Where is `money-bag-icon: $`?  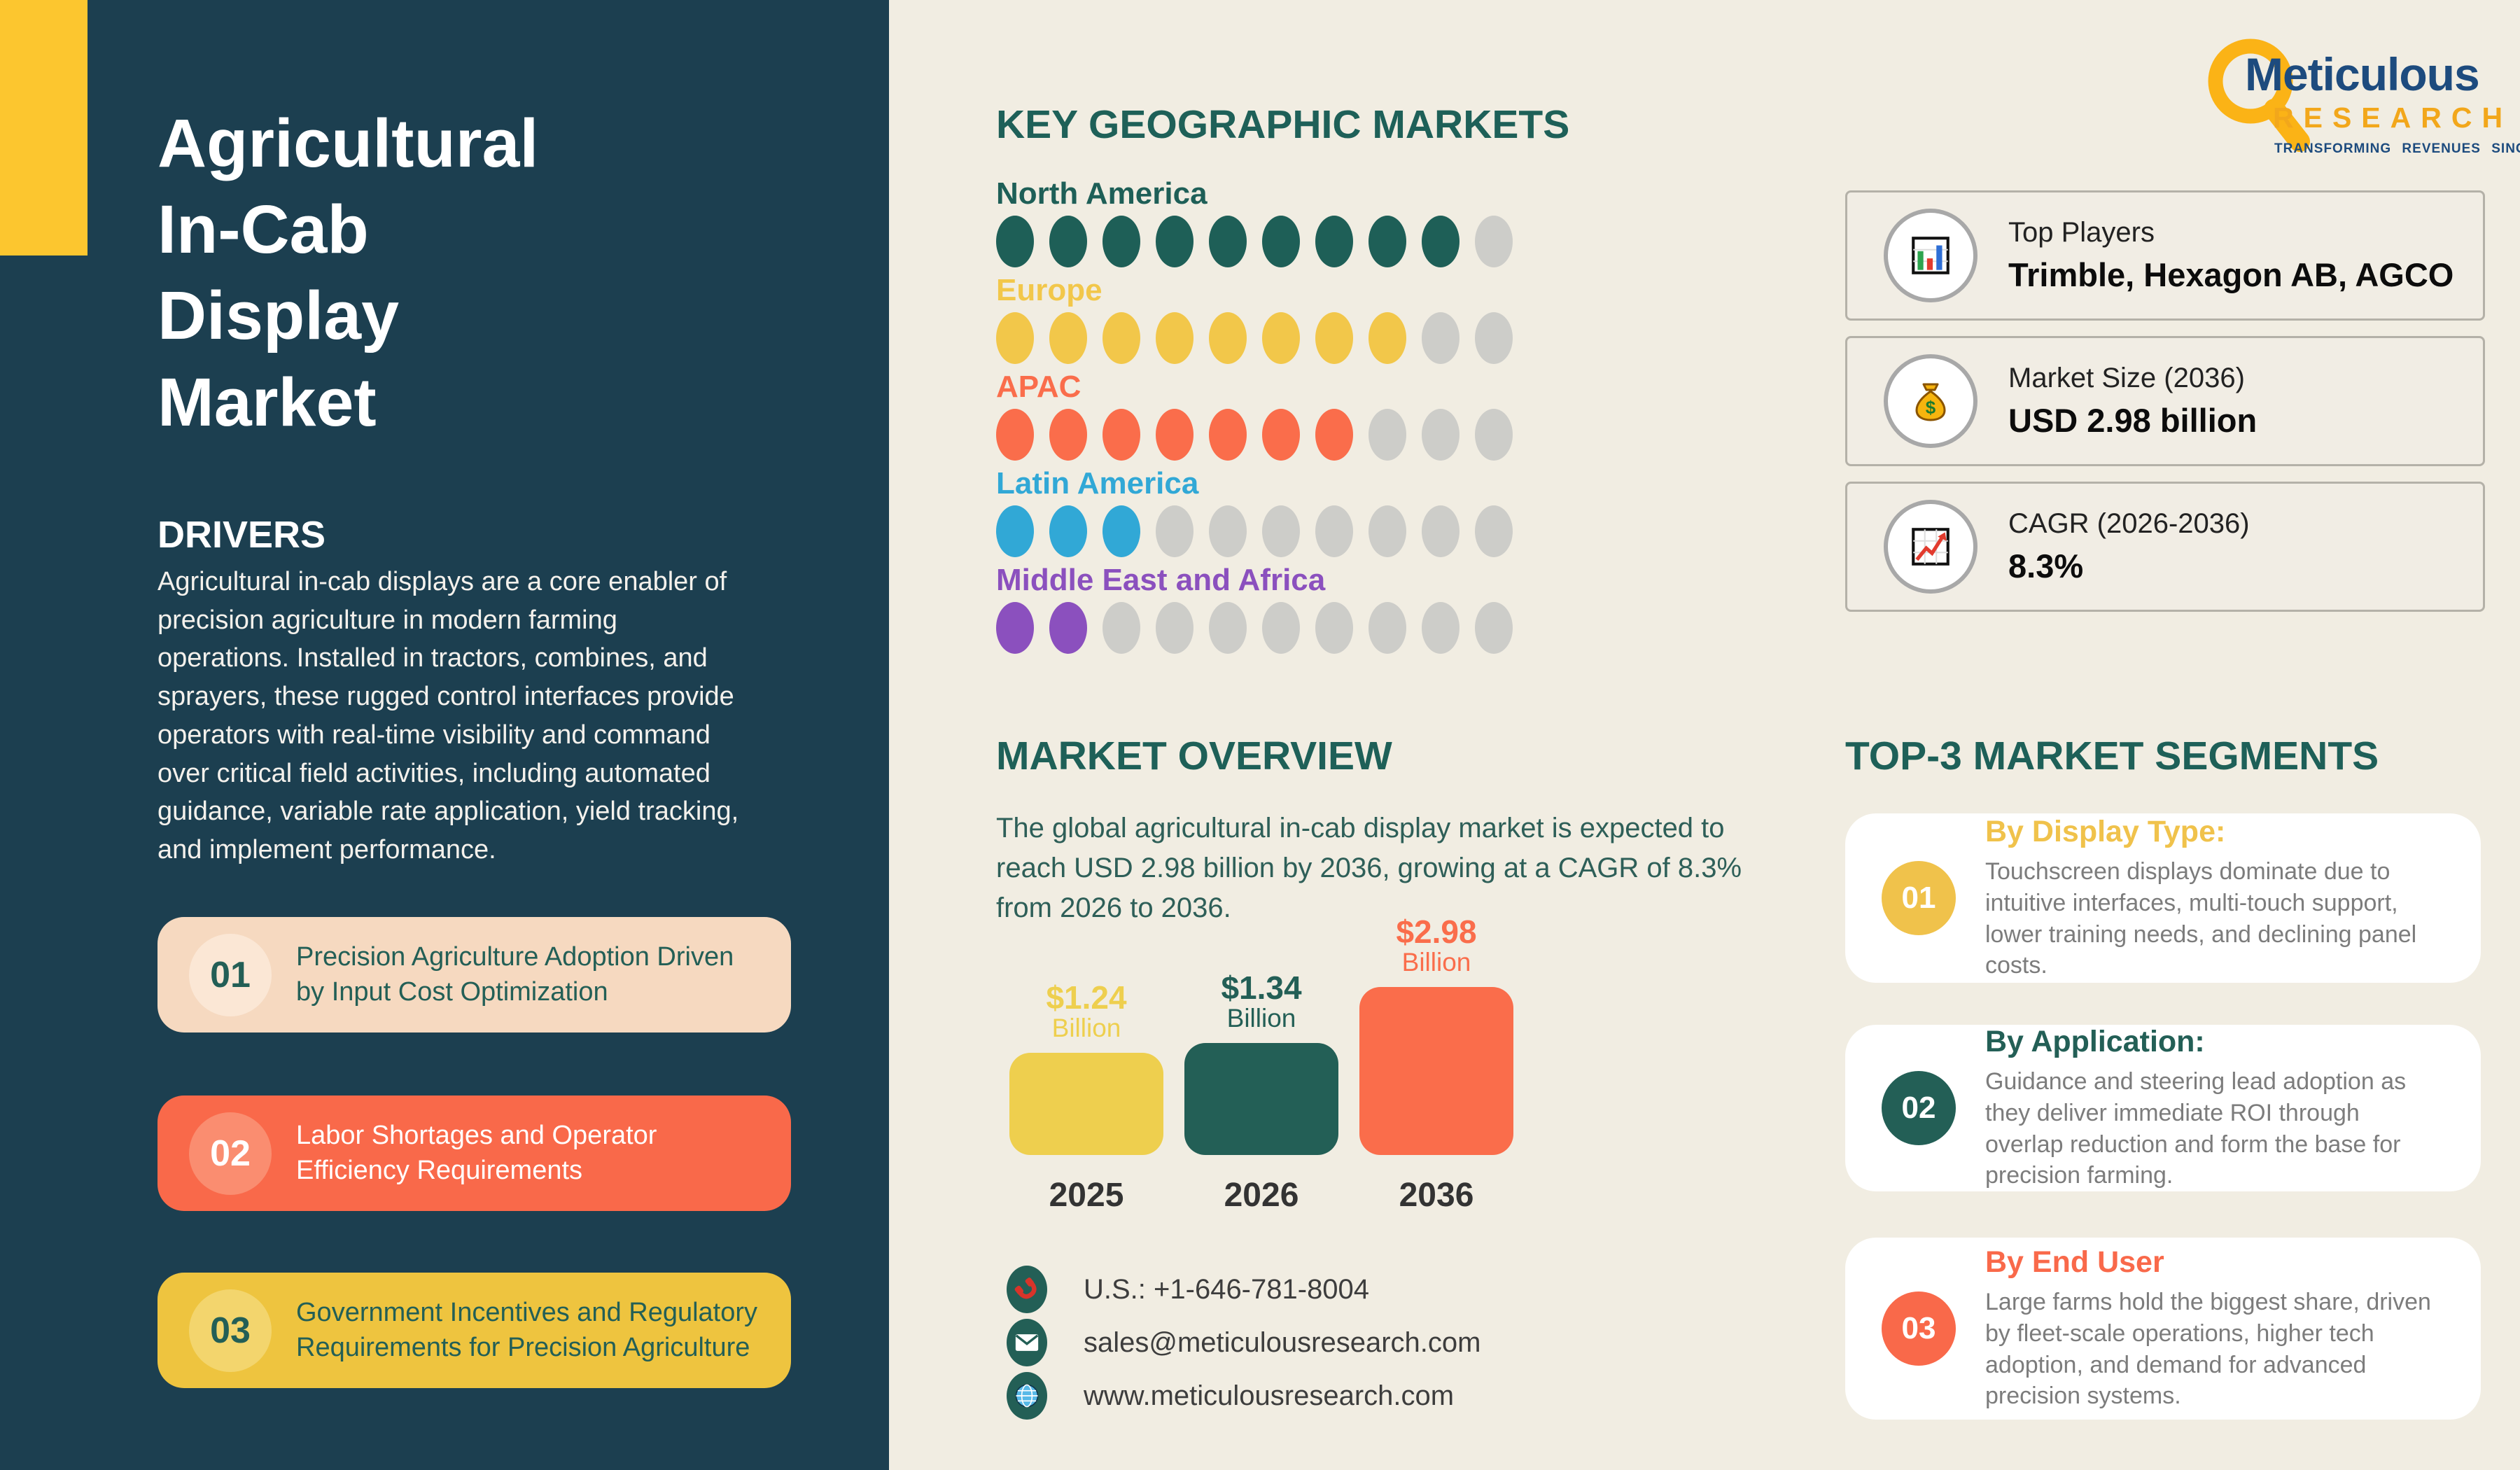
money-bag-icon: $ is located at coordinates (1930, 401).